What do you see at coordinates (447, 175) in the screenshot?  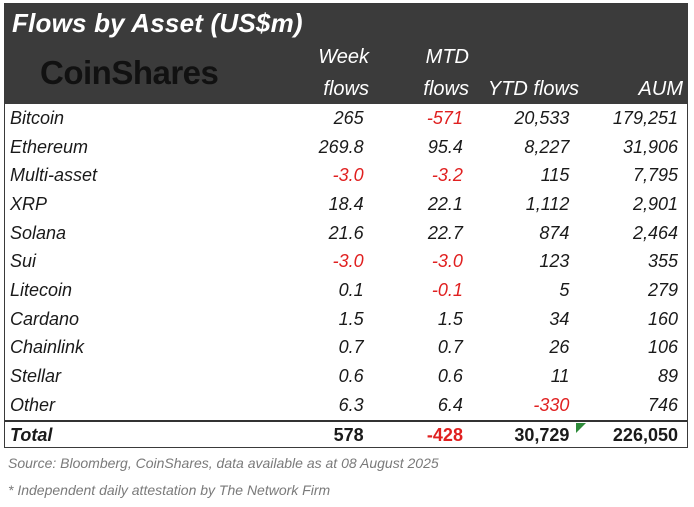 I see `mtd-flows-value: -3.2` at bounding box center [447, 175].